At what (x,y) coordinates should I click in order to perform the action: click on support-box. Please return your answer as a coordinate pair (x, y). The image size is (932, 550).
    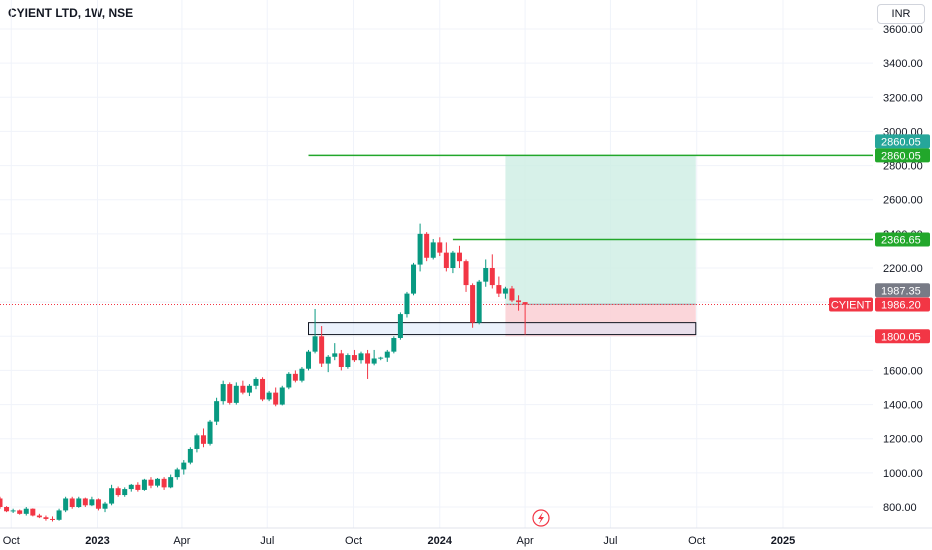
    Looking at the image, I should click on (502, 329).